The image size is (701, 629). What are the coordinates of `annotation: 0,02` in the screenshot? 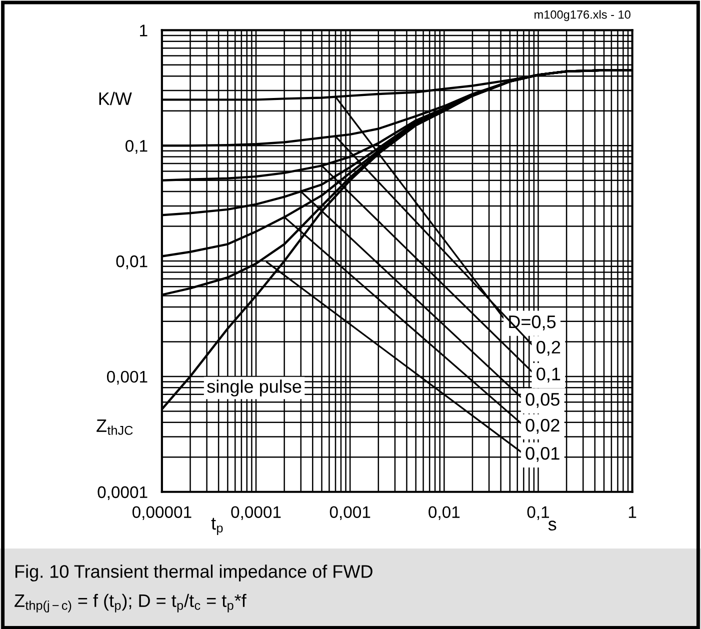 It's located at (543, 426).